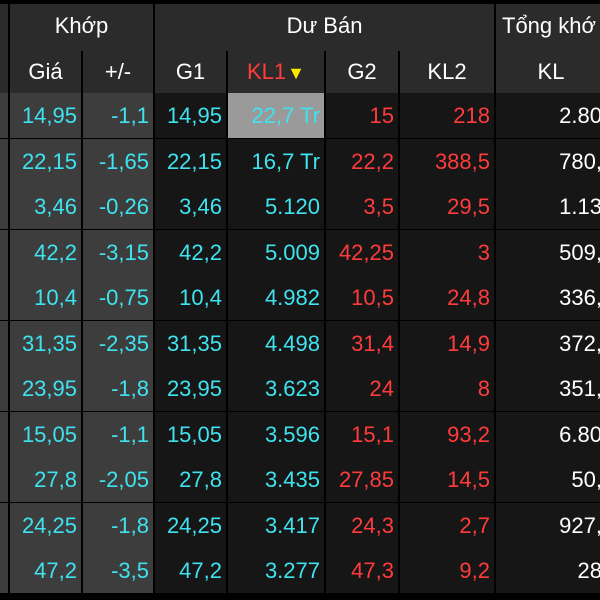  I want to click on cell-kl: 1.13, so click(548, 206).